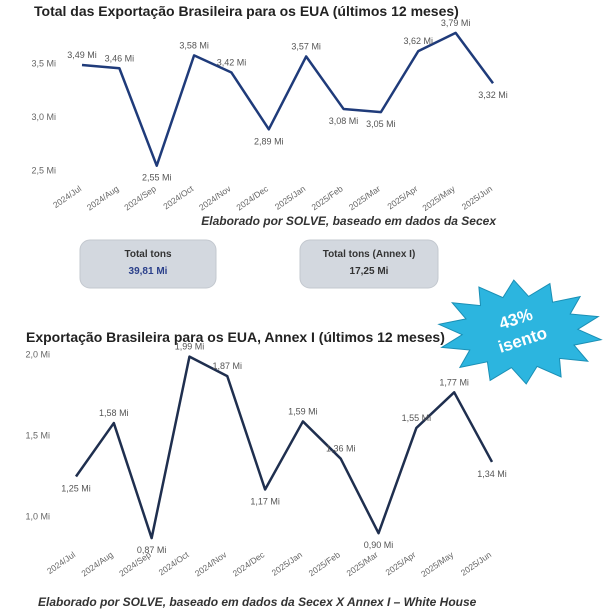  Describe the element at coordinates (265, 501) in the screenshot. I see `data-label: 1,17 Mi` at that location.